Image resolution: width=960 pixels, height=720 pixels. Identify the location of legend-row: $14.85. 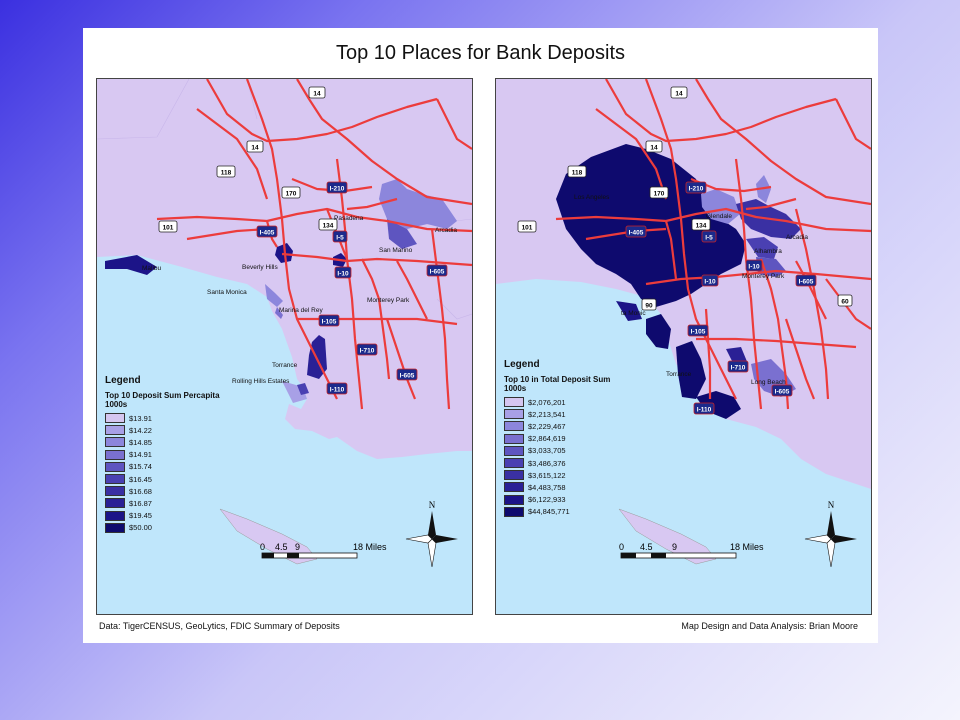
(162, 442).